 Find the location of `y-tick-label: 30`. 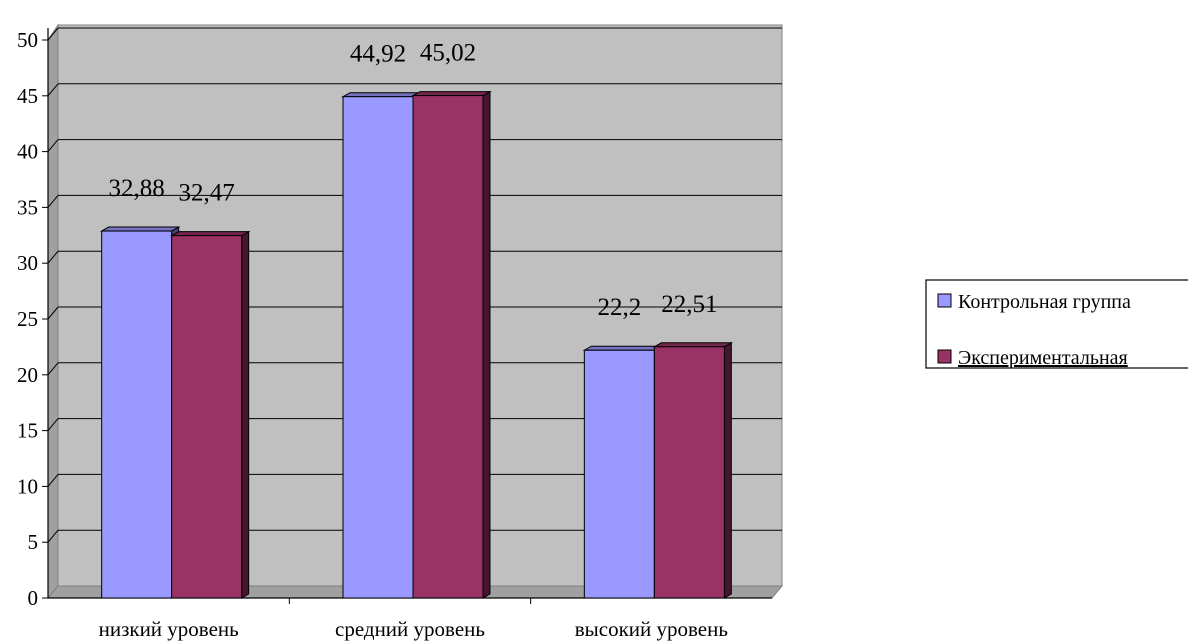

y-tick-label: 30 is located at coordinates (27, 263).